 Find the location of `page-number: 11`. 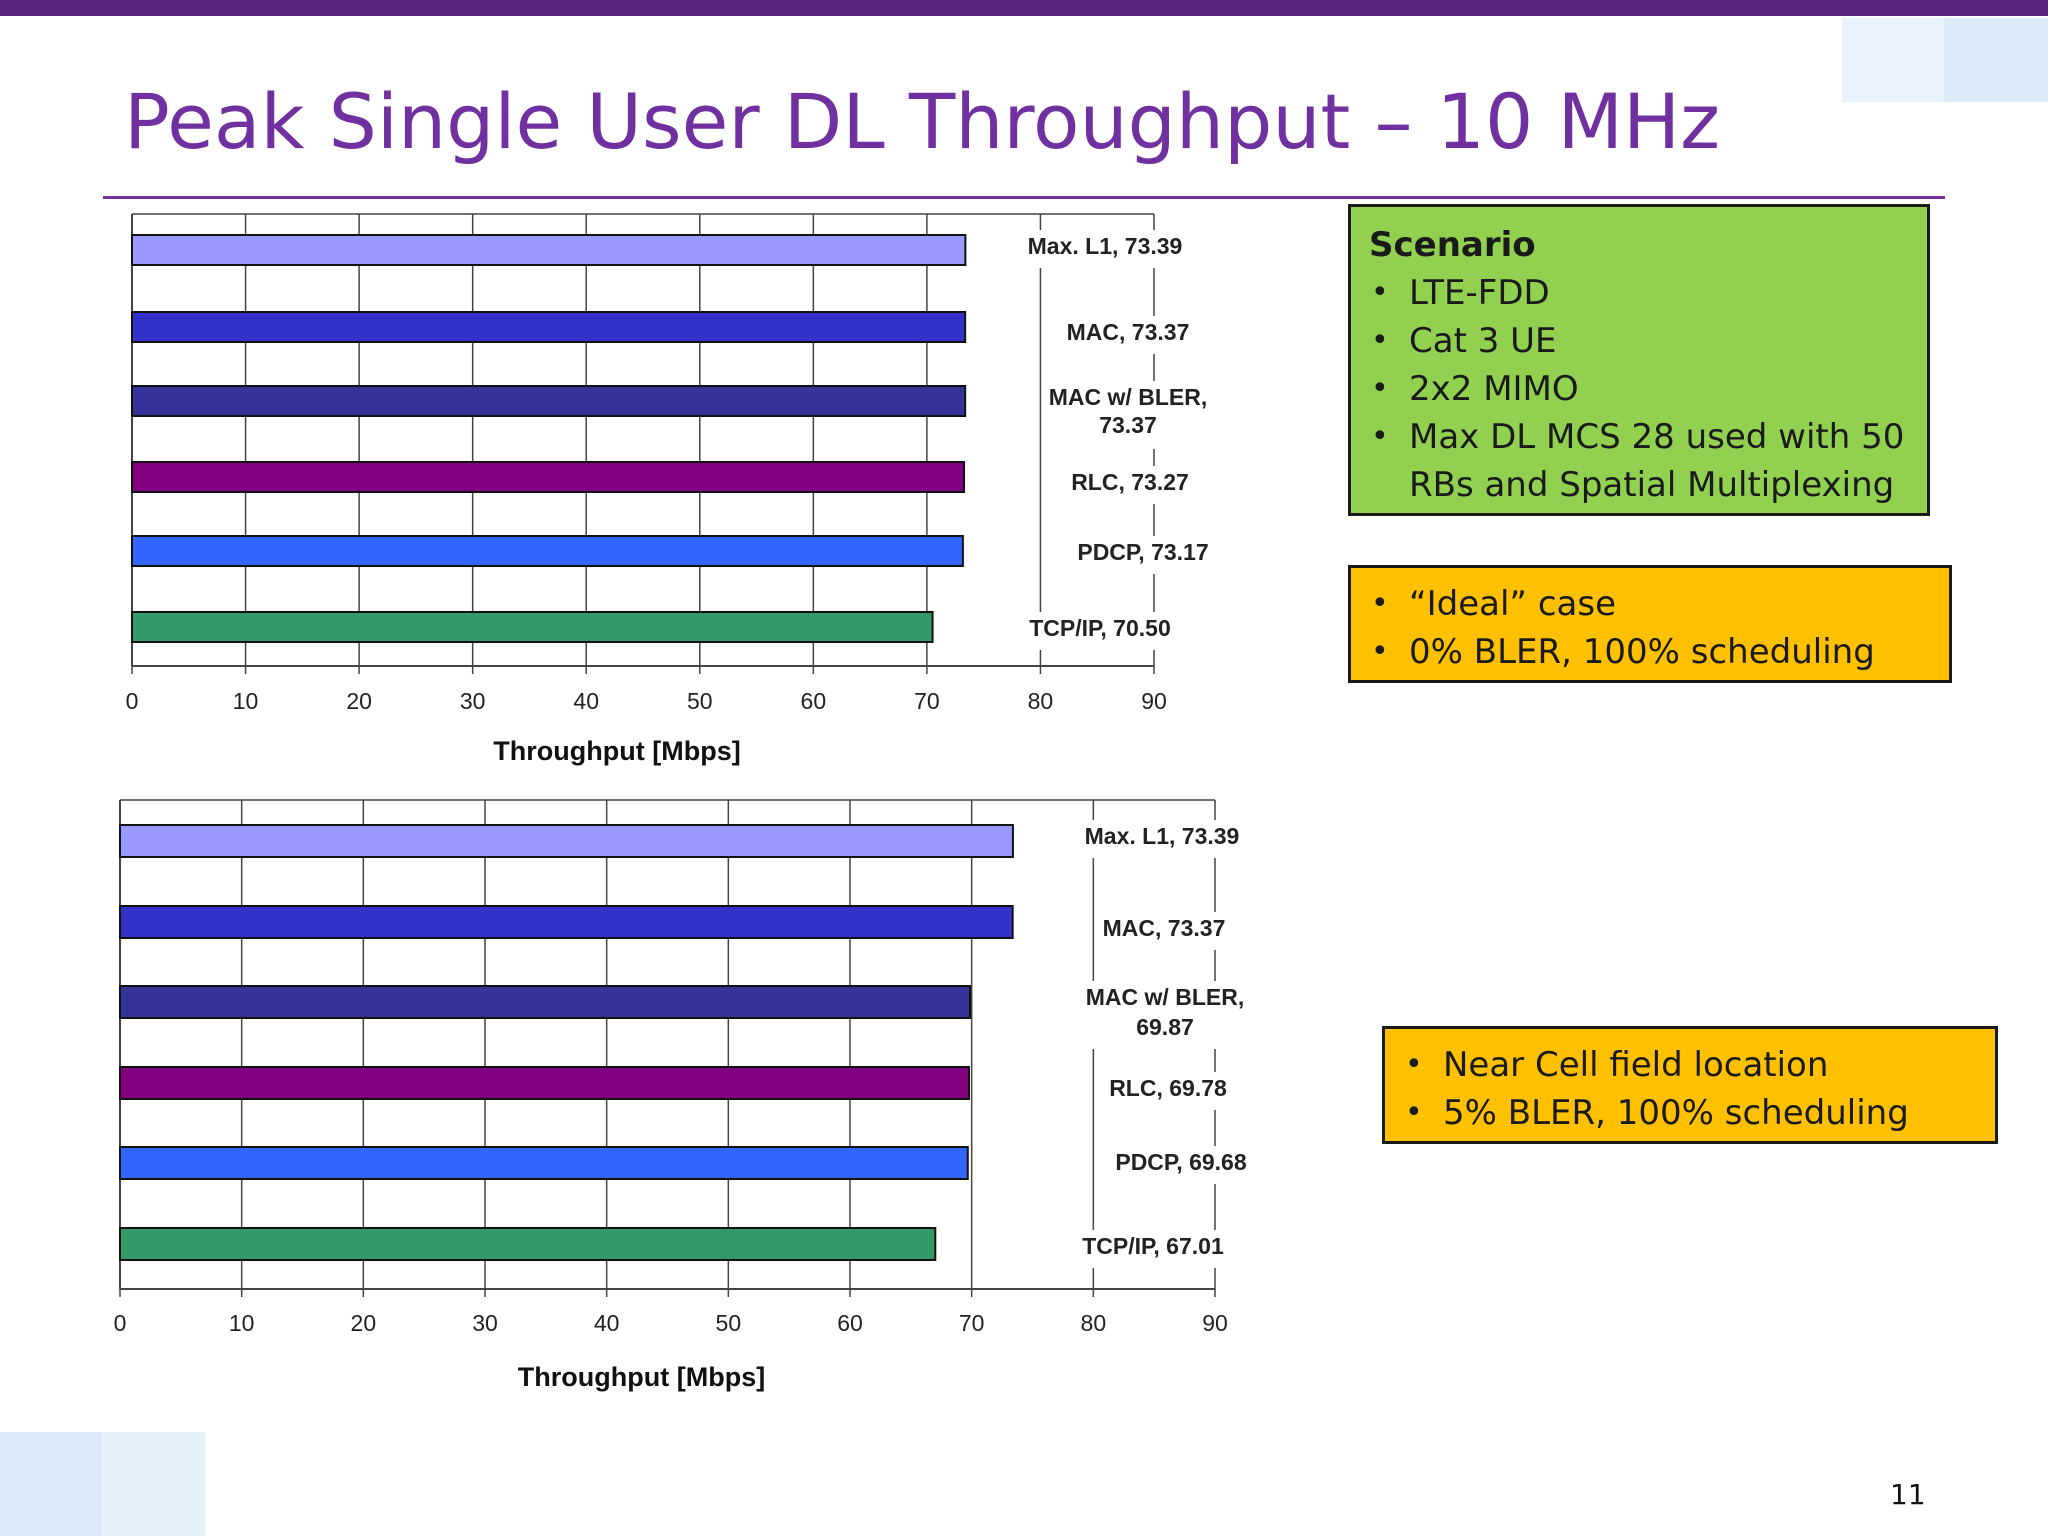

page-number: 11 is located at coordinates (1908, 1494).